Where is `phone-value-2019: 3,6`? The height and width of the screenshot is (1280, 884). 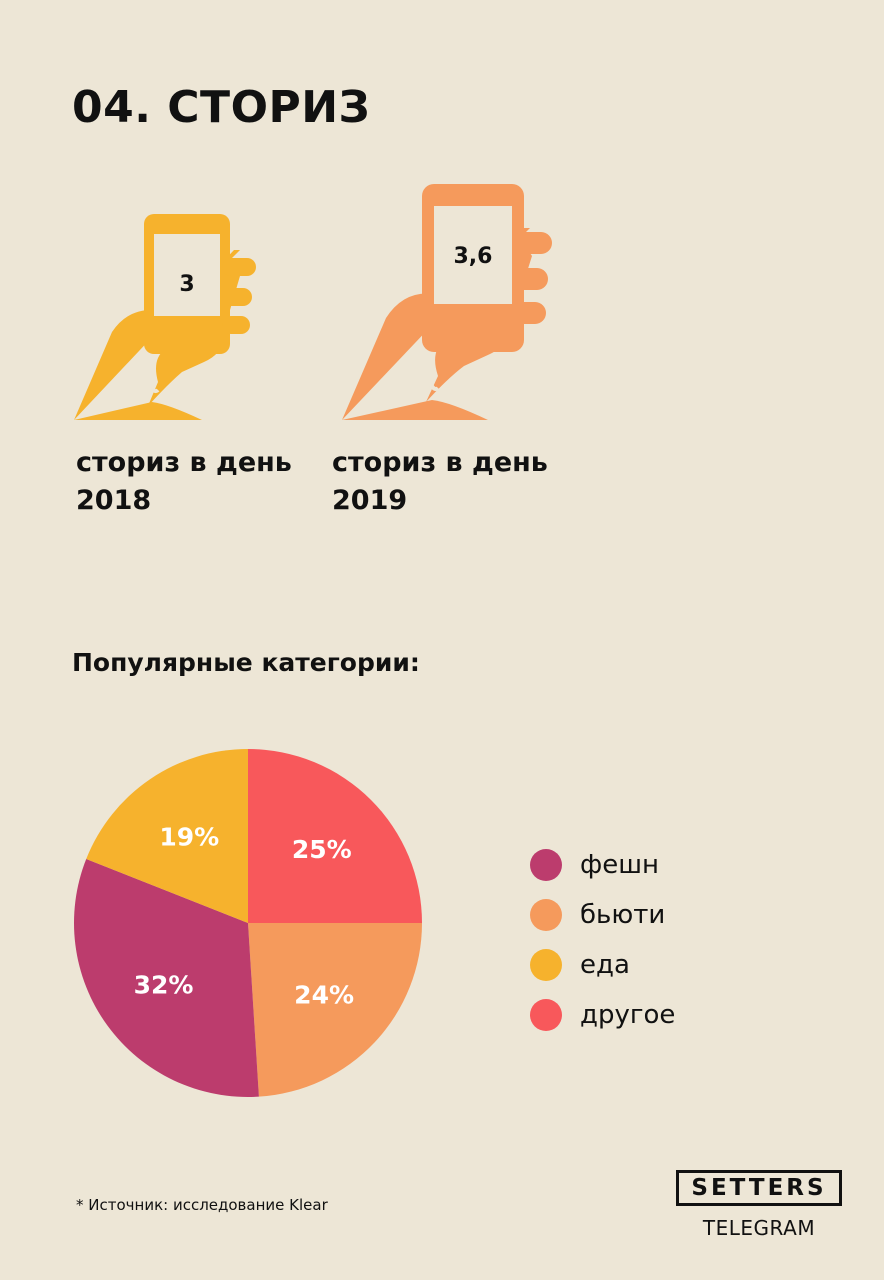 phone-value-2019: 3,6 is located at coordinates (473, 256).